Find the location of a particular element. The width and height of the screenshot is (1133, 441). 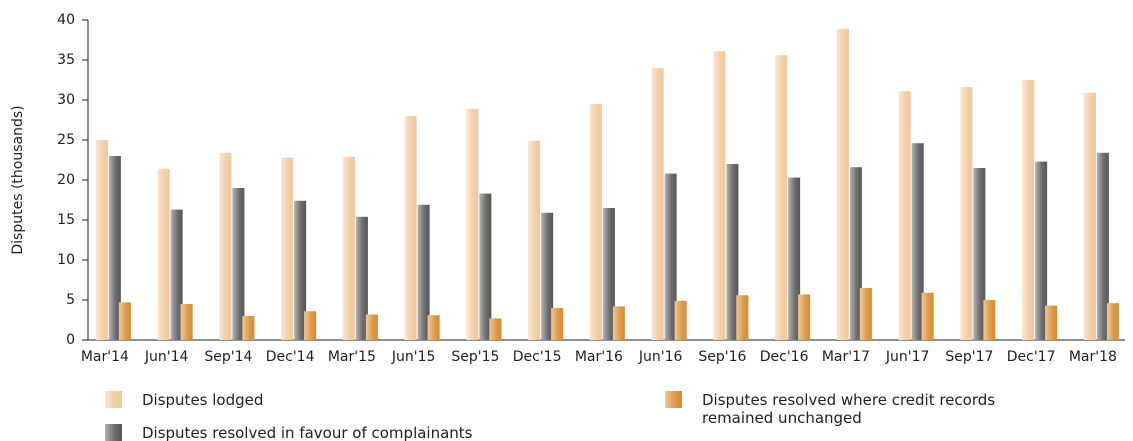

y-tick-label: 40 is located at coordinates (66, 20).